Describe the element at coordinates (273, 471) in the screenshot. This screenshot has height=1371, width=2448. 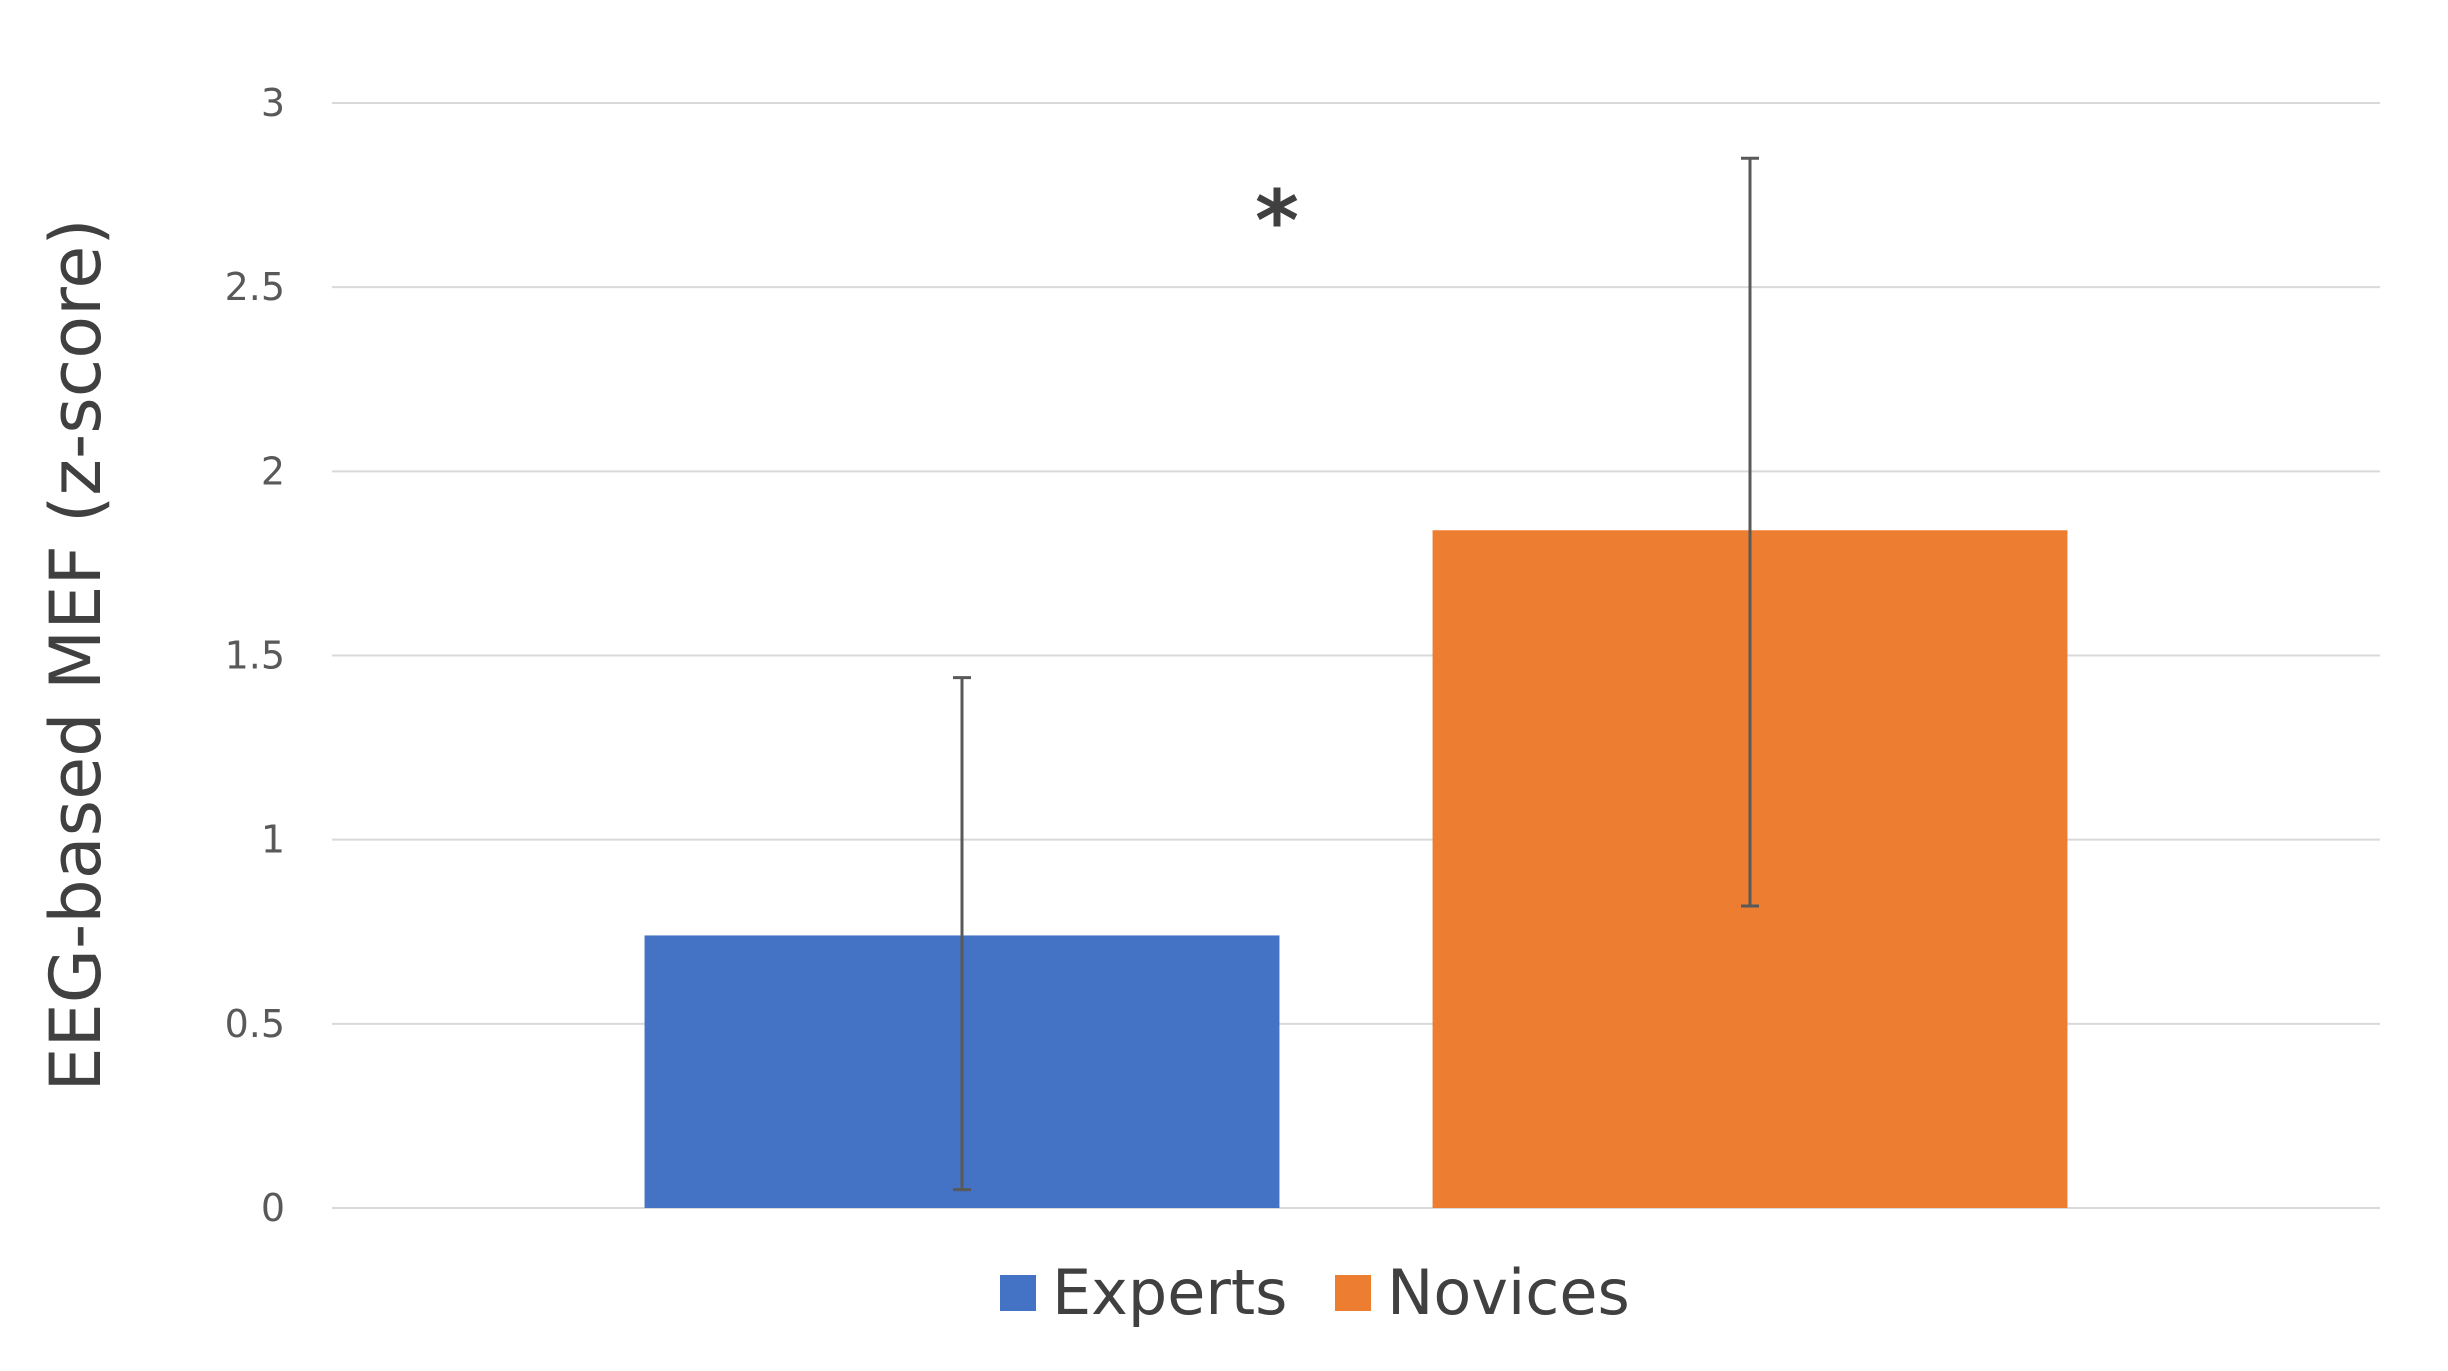
I see `y-tick-label: 2` at that location.